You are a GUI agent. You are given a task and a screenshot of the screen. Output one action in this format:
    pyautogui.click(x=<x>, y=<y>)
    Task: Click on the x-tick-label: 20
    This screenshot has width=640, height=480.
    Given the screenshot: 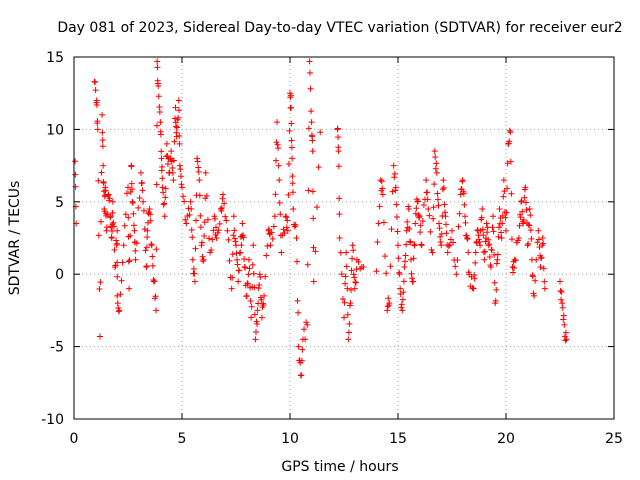 What is the action you would take?
    pyautogui.click(x=506, y=439)
    